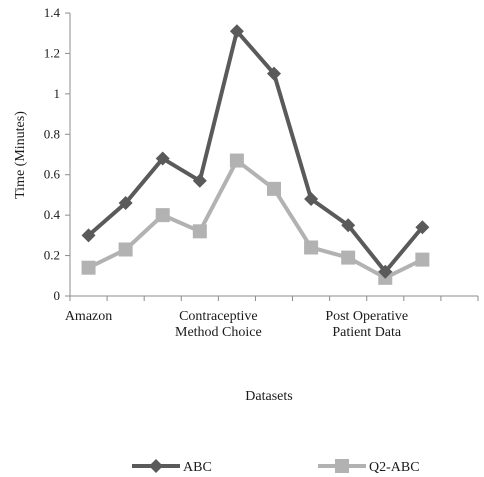 The image size is (484, 477). I want to click on y-tick-label: 0, so click(57, 295).